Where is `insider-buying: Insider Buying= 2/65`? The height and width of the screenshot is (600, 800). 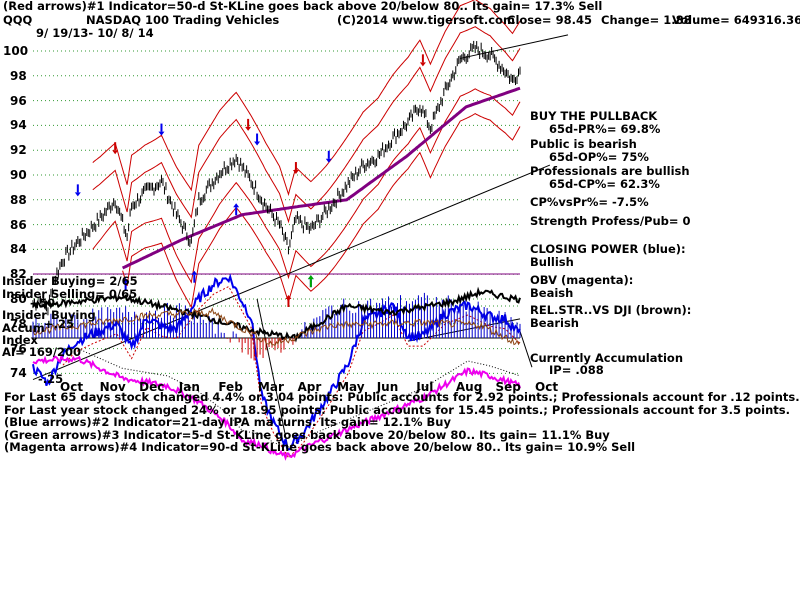
insider-buying: Insider Buying= 2/65 is located at coordinates (70, 281).